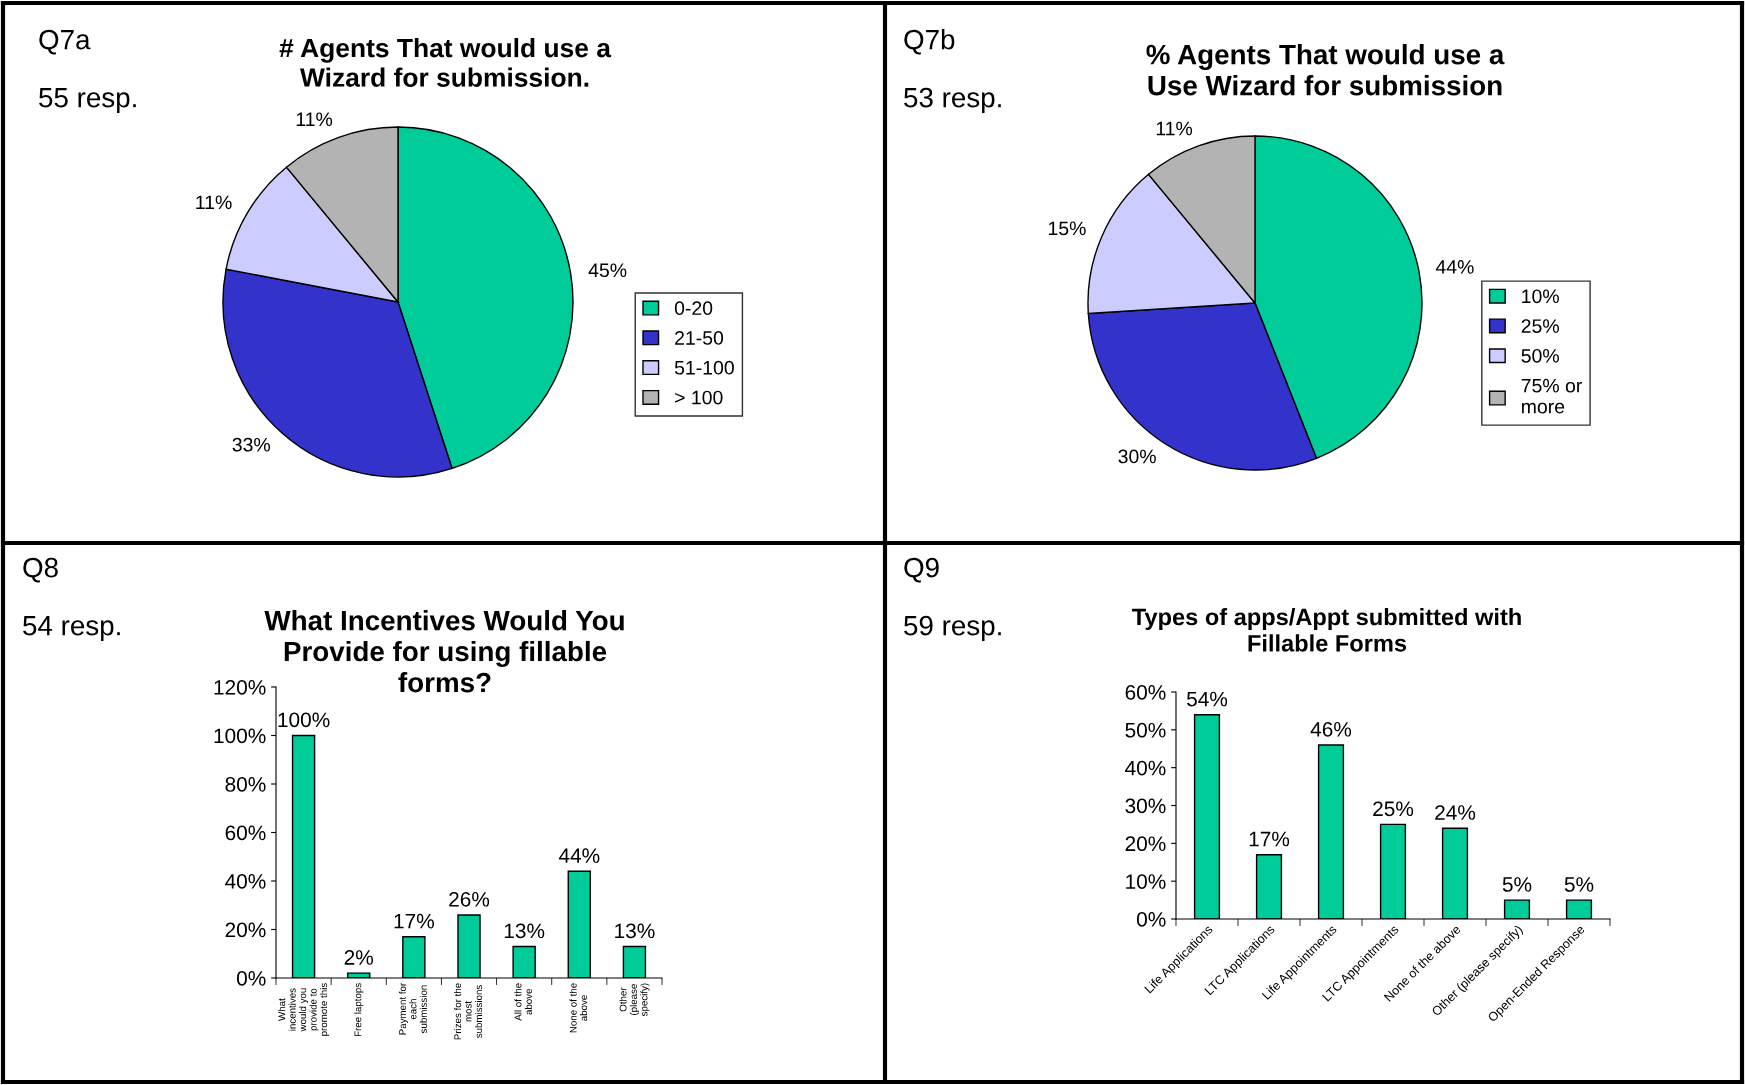  What do you see at coordinates (412, 1009) in the screenshot?
I see `x-tick-label: Payment for each submission` at bounding box center [412, 1009].